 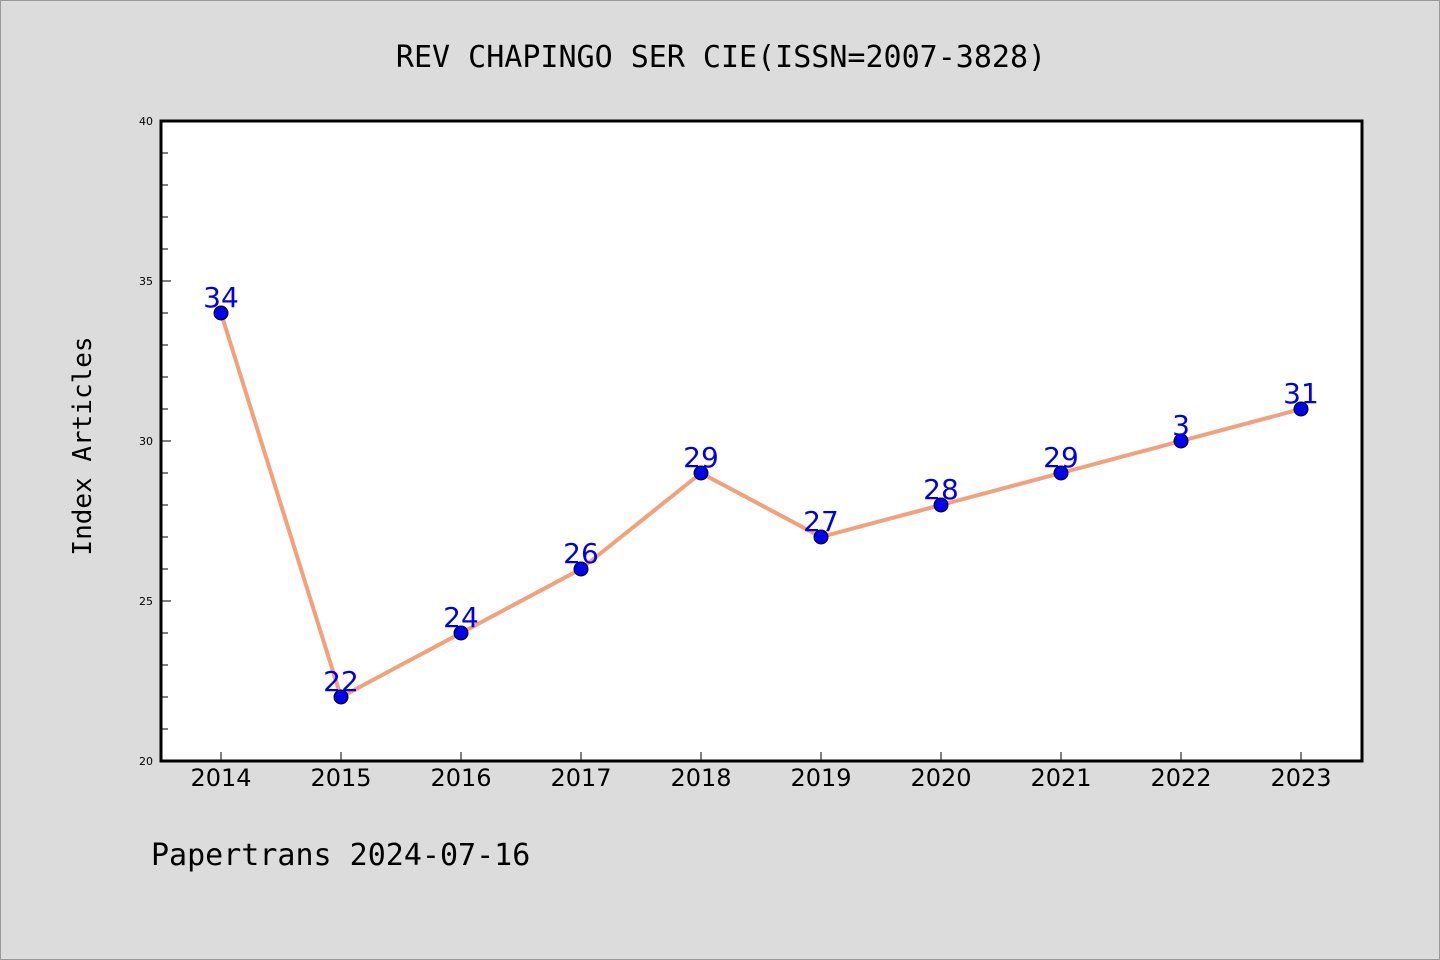 What do you see at coordinates (581, 553) in the screenshot?
I see `data-label: 26` at bounding box center [581, 553].